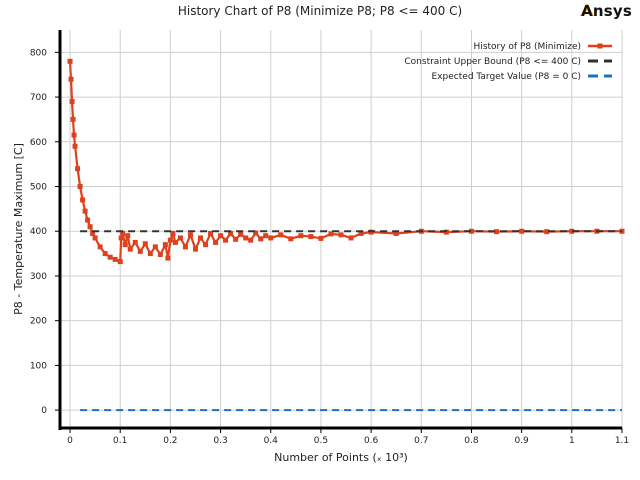  What do you see at coordinates (38, 232) in the screenshot?
I see `y-tick-label: 400` at bounding box center [38, 232].